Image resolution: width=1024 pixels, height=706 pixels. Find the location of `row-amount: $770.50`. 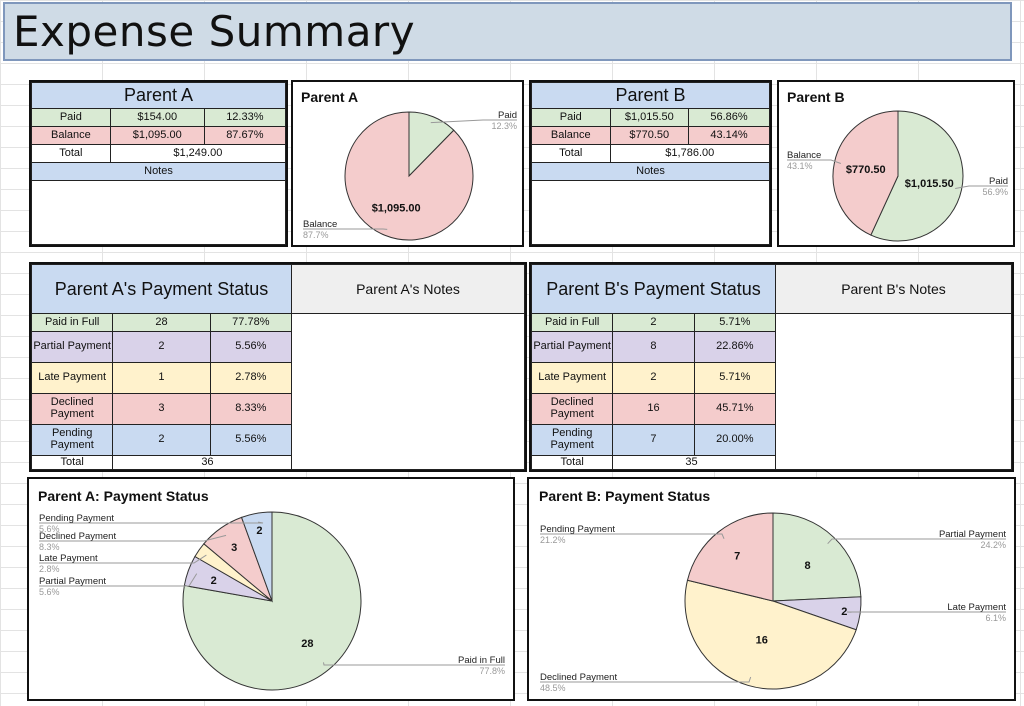

row-amount: $770.50 is located at coordinates (649, 135).